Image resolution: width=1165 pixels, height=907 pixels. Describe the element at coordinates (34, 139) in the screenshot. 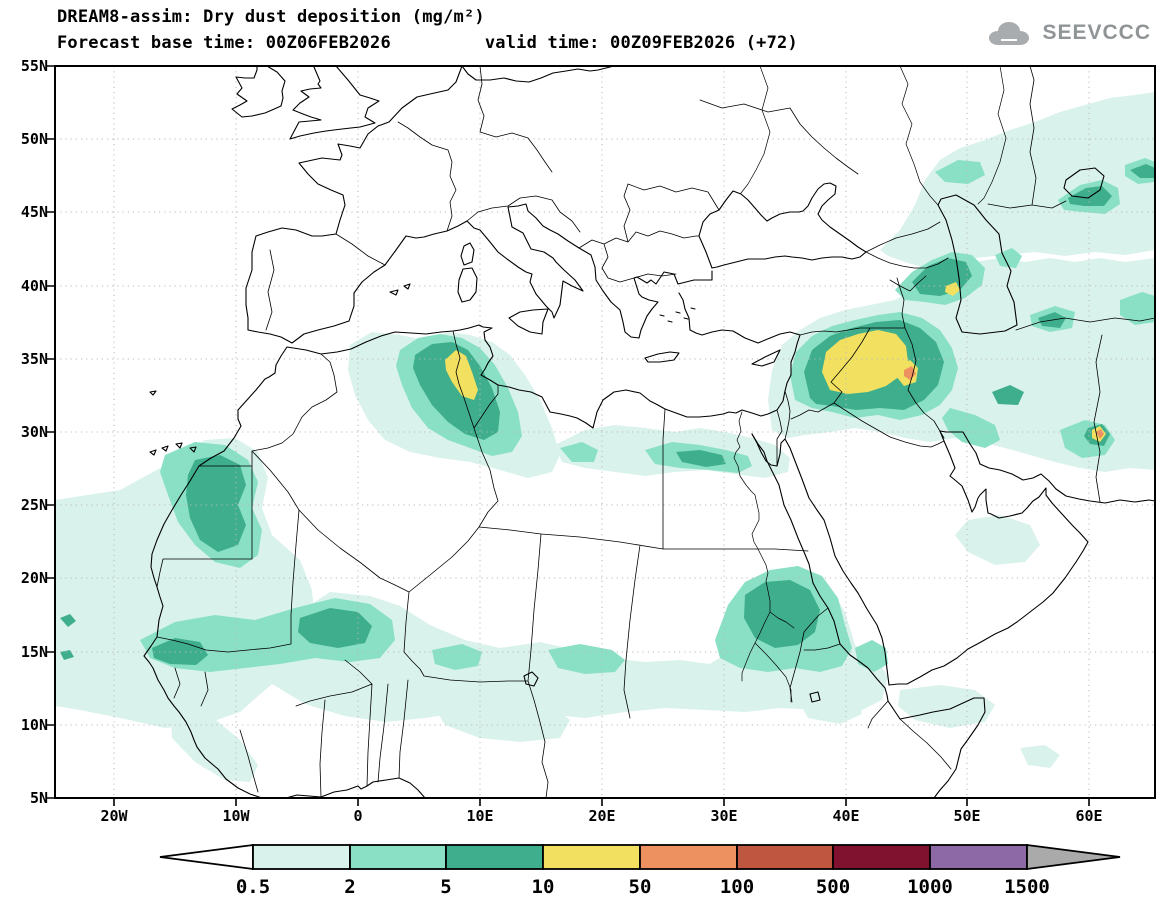

I see `lat-label: 50N` at that location.